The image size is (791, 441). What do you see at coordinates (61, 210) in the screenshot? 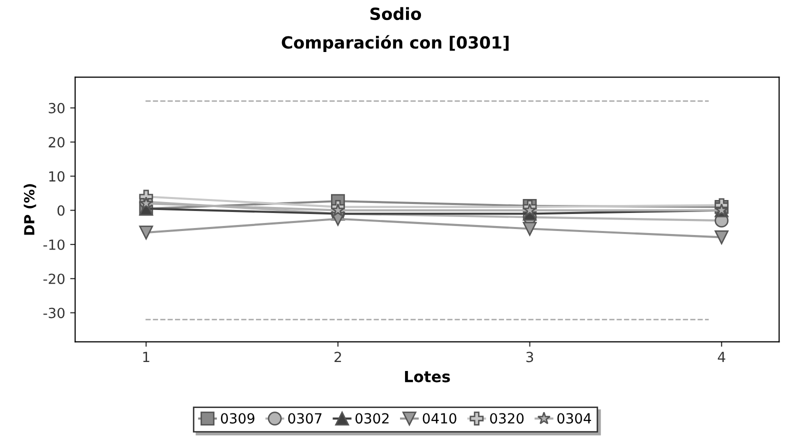
I see `y-tick-label: 0` at bounding box center [61, 210].